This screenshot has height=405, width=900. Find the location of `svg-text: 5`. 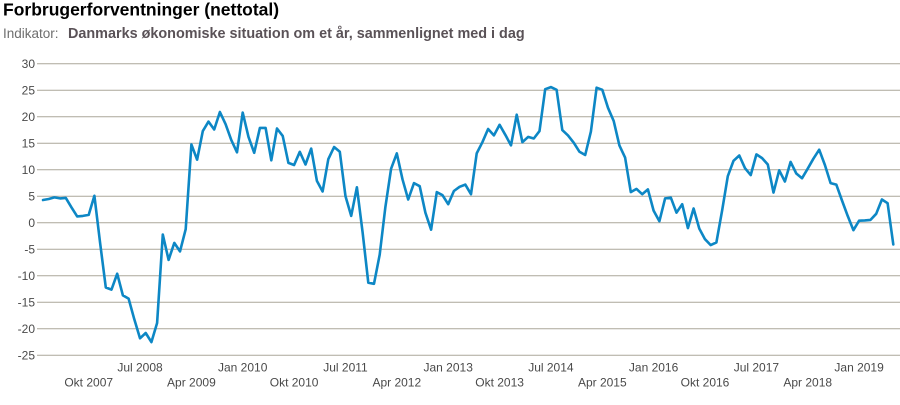

svg-text: 5 is located at coordinates (31, 196).